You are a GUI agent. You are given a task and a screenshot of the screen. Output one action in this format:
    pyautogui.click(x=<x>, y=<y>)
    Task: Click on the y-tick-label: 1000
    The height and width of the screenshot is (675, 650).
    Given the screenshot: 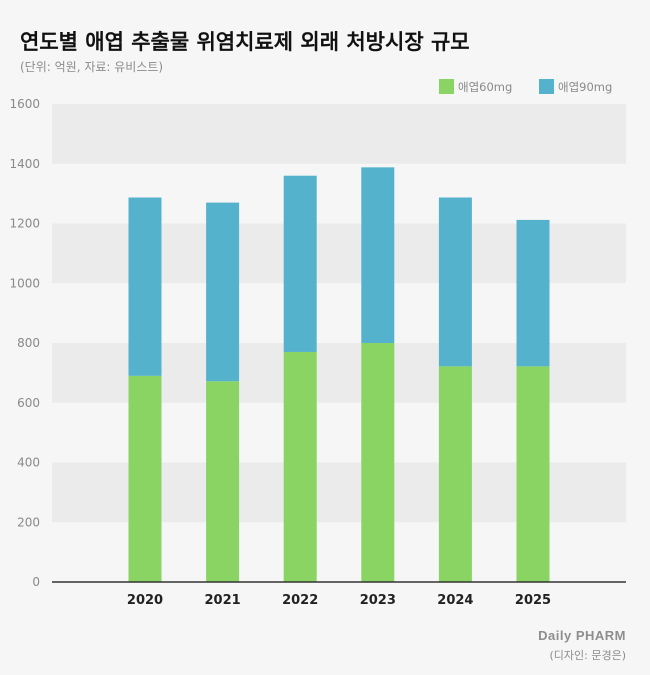 What is the action you would take?
    pyautogui.click(x=24, y=283)
    